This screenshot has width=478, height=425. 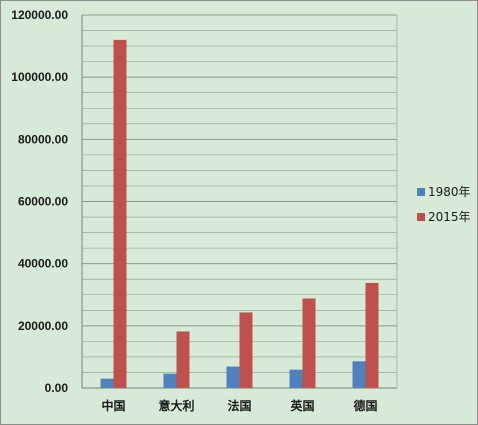 What do you see at coordinates (449, 192) in the screenshot?
I see `legend-label: 1980年` at bounding box center [449, 192].